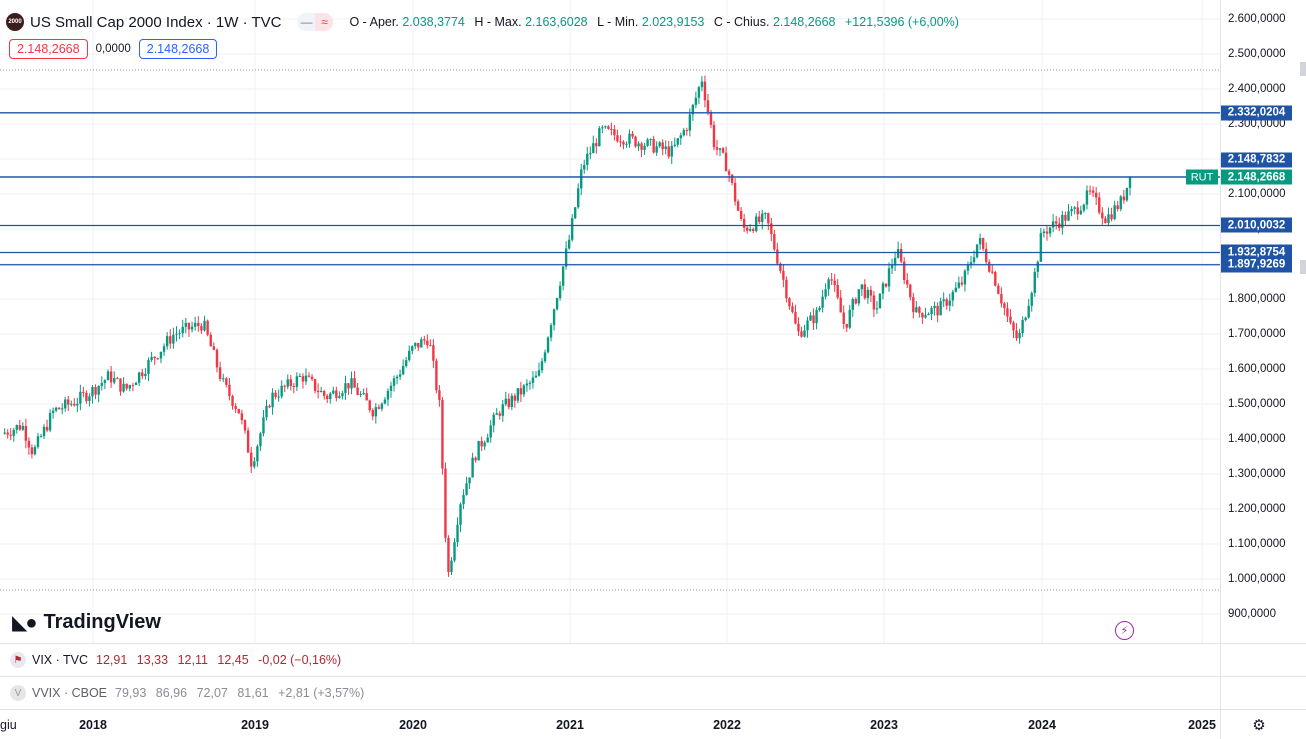 The height and width of the screenshot is (739, 1306). I want to click on tradingview-logo: ◣● TradingView, so click(86, 622).